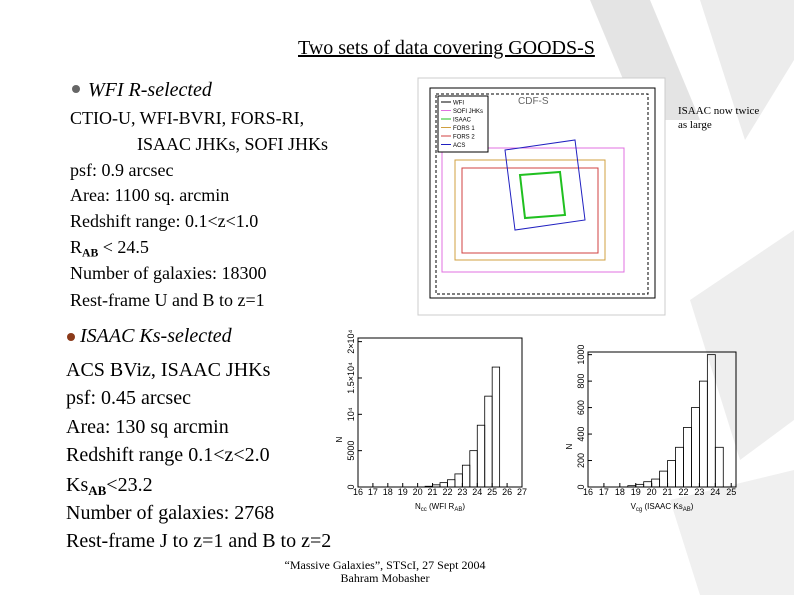  I want to click on y-tick-label: 600, so click(581, 407).